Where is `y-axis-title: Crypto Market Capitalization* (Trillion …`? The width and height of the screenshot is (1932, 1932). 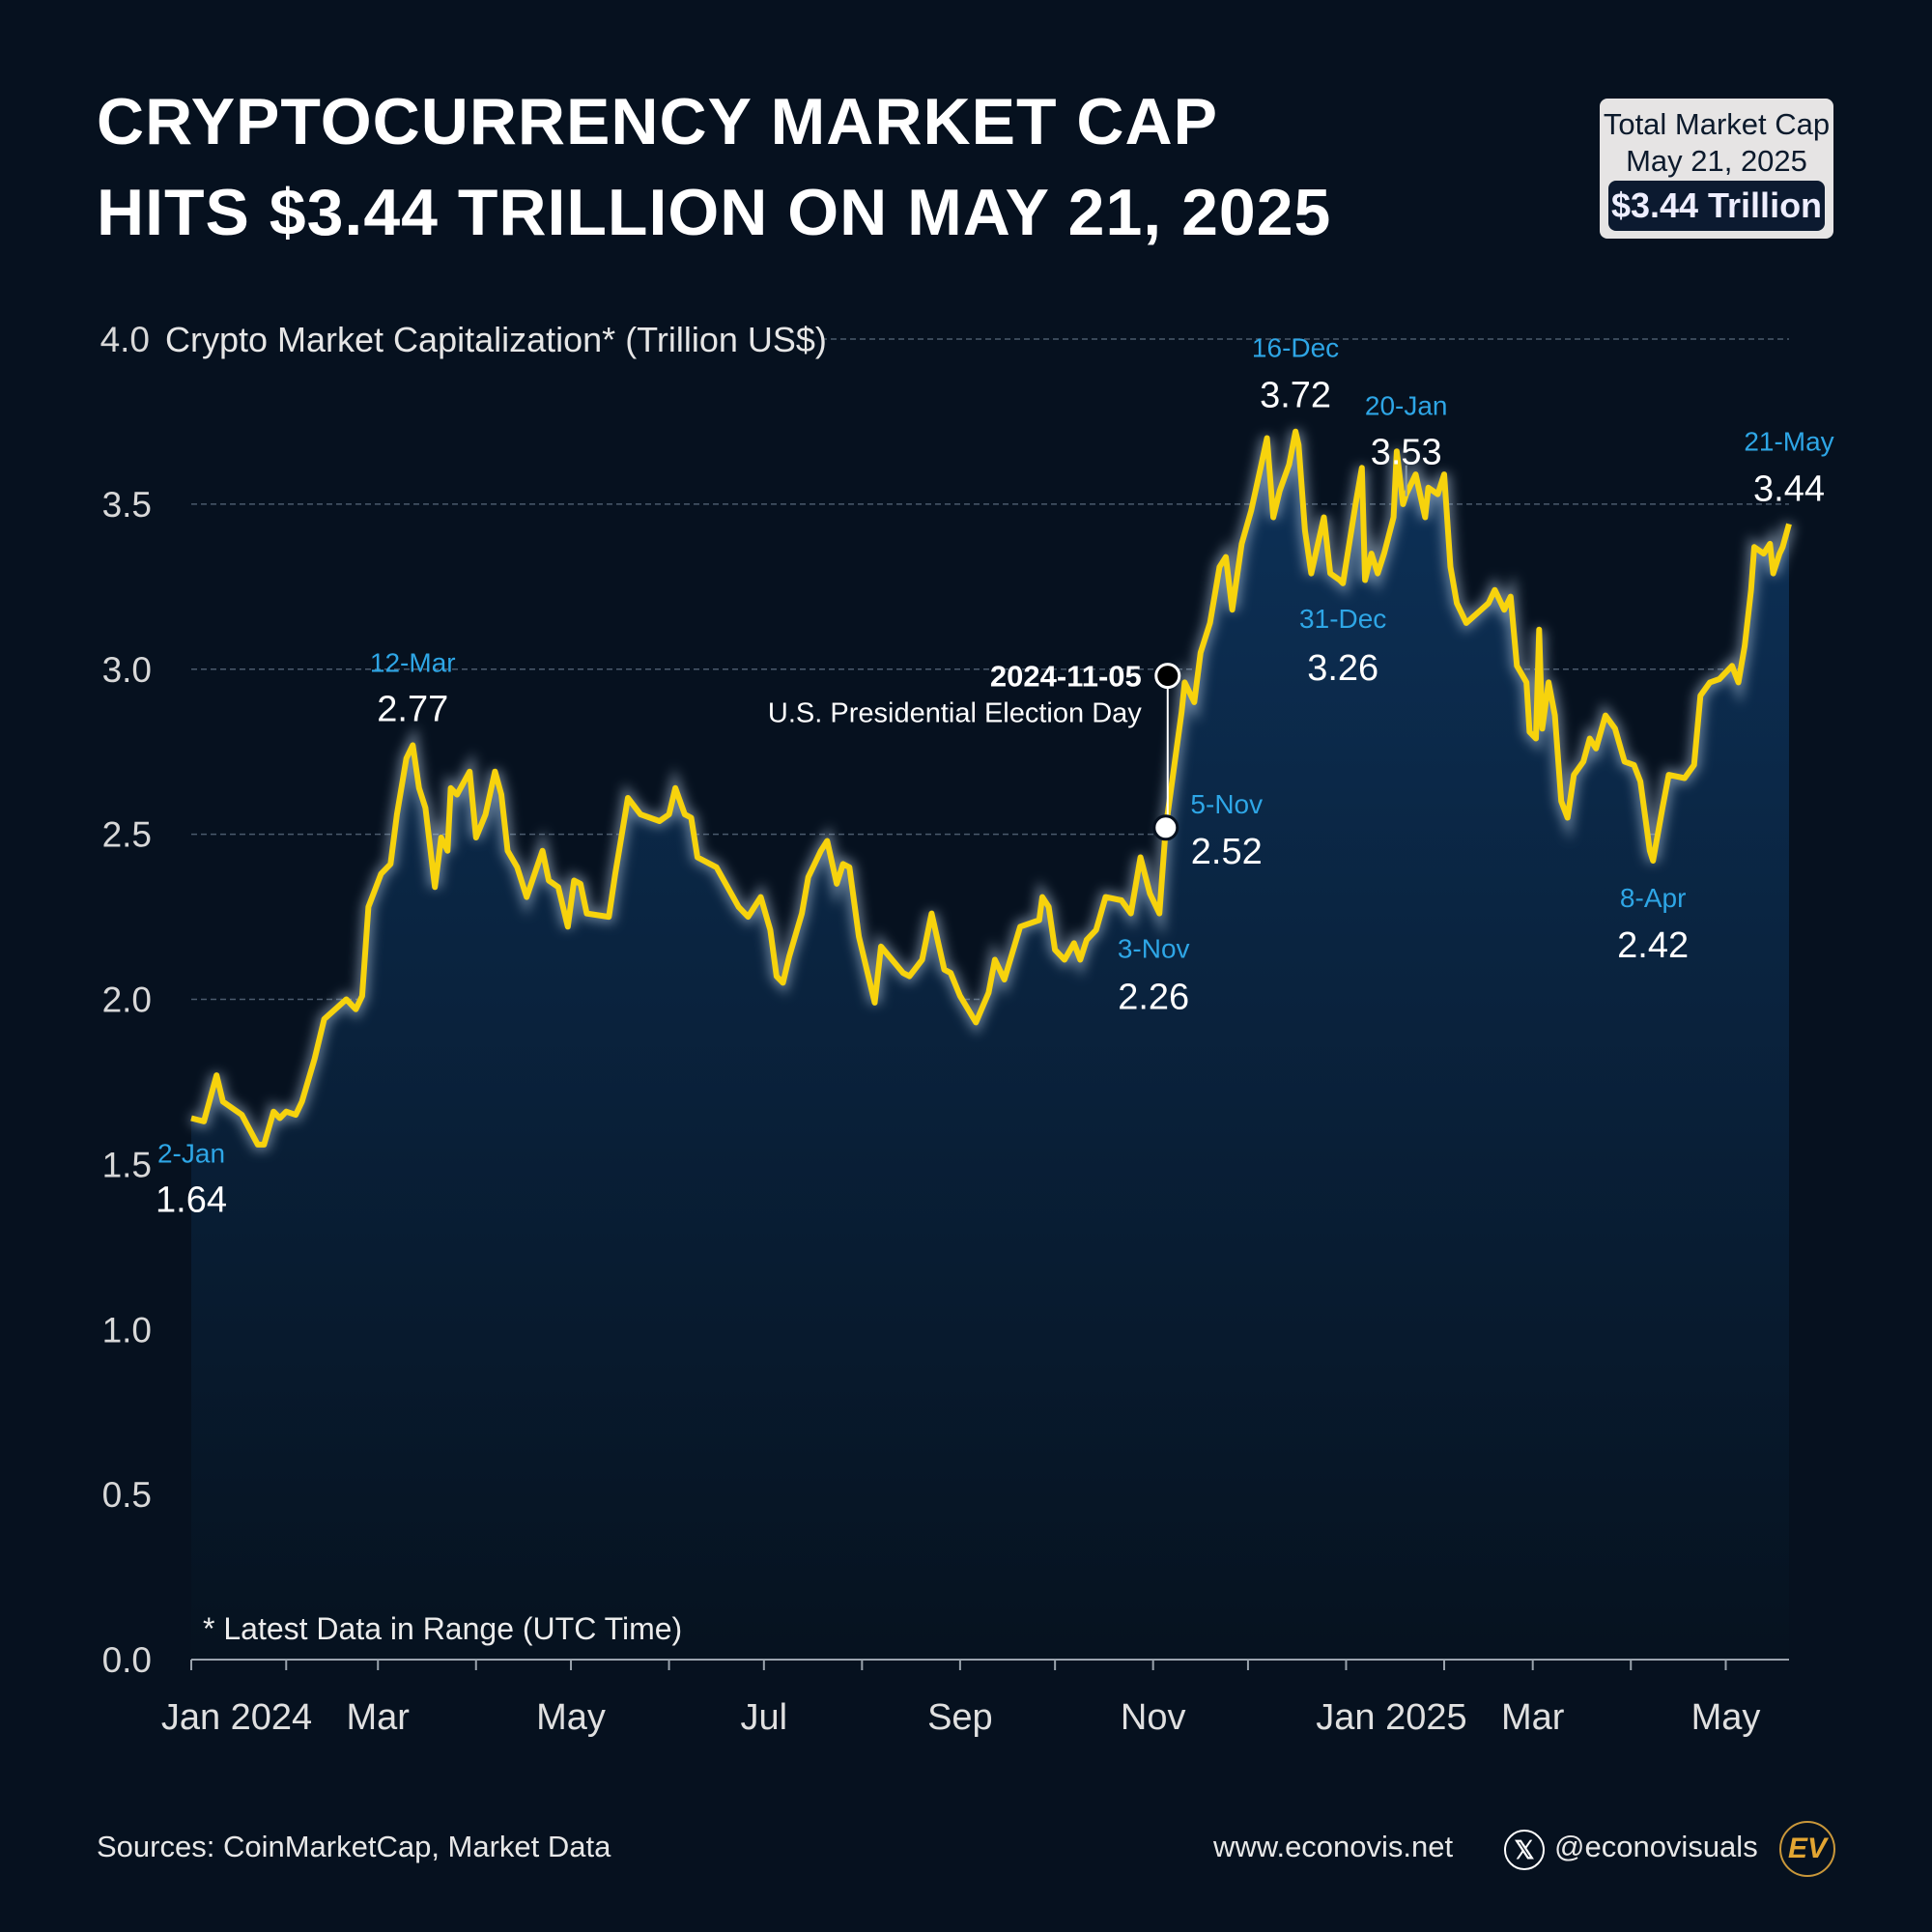 y-axis-title: Crypto Market Capitalization* (Trillion … is located at coordinates (496, 339).